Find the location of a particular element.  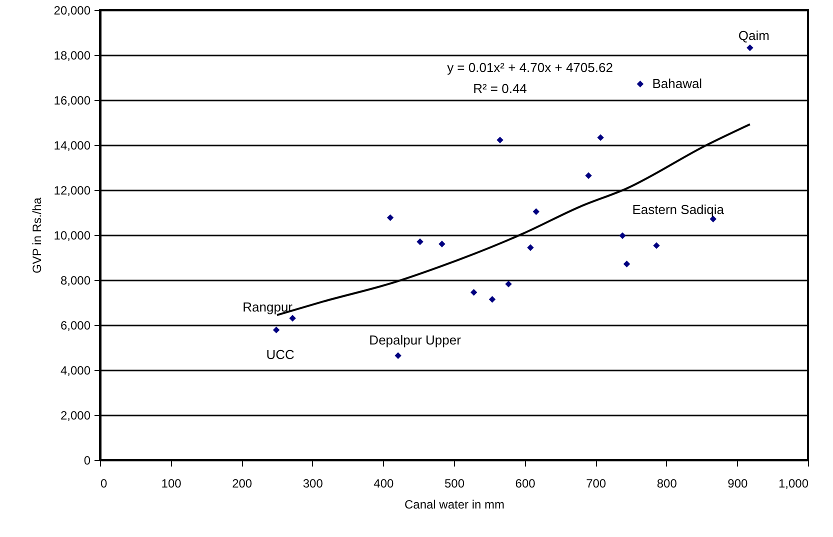

y-tick-label: 2,000 is located at coordinates (75, 415).